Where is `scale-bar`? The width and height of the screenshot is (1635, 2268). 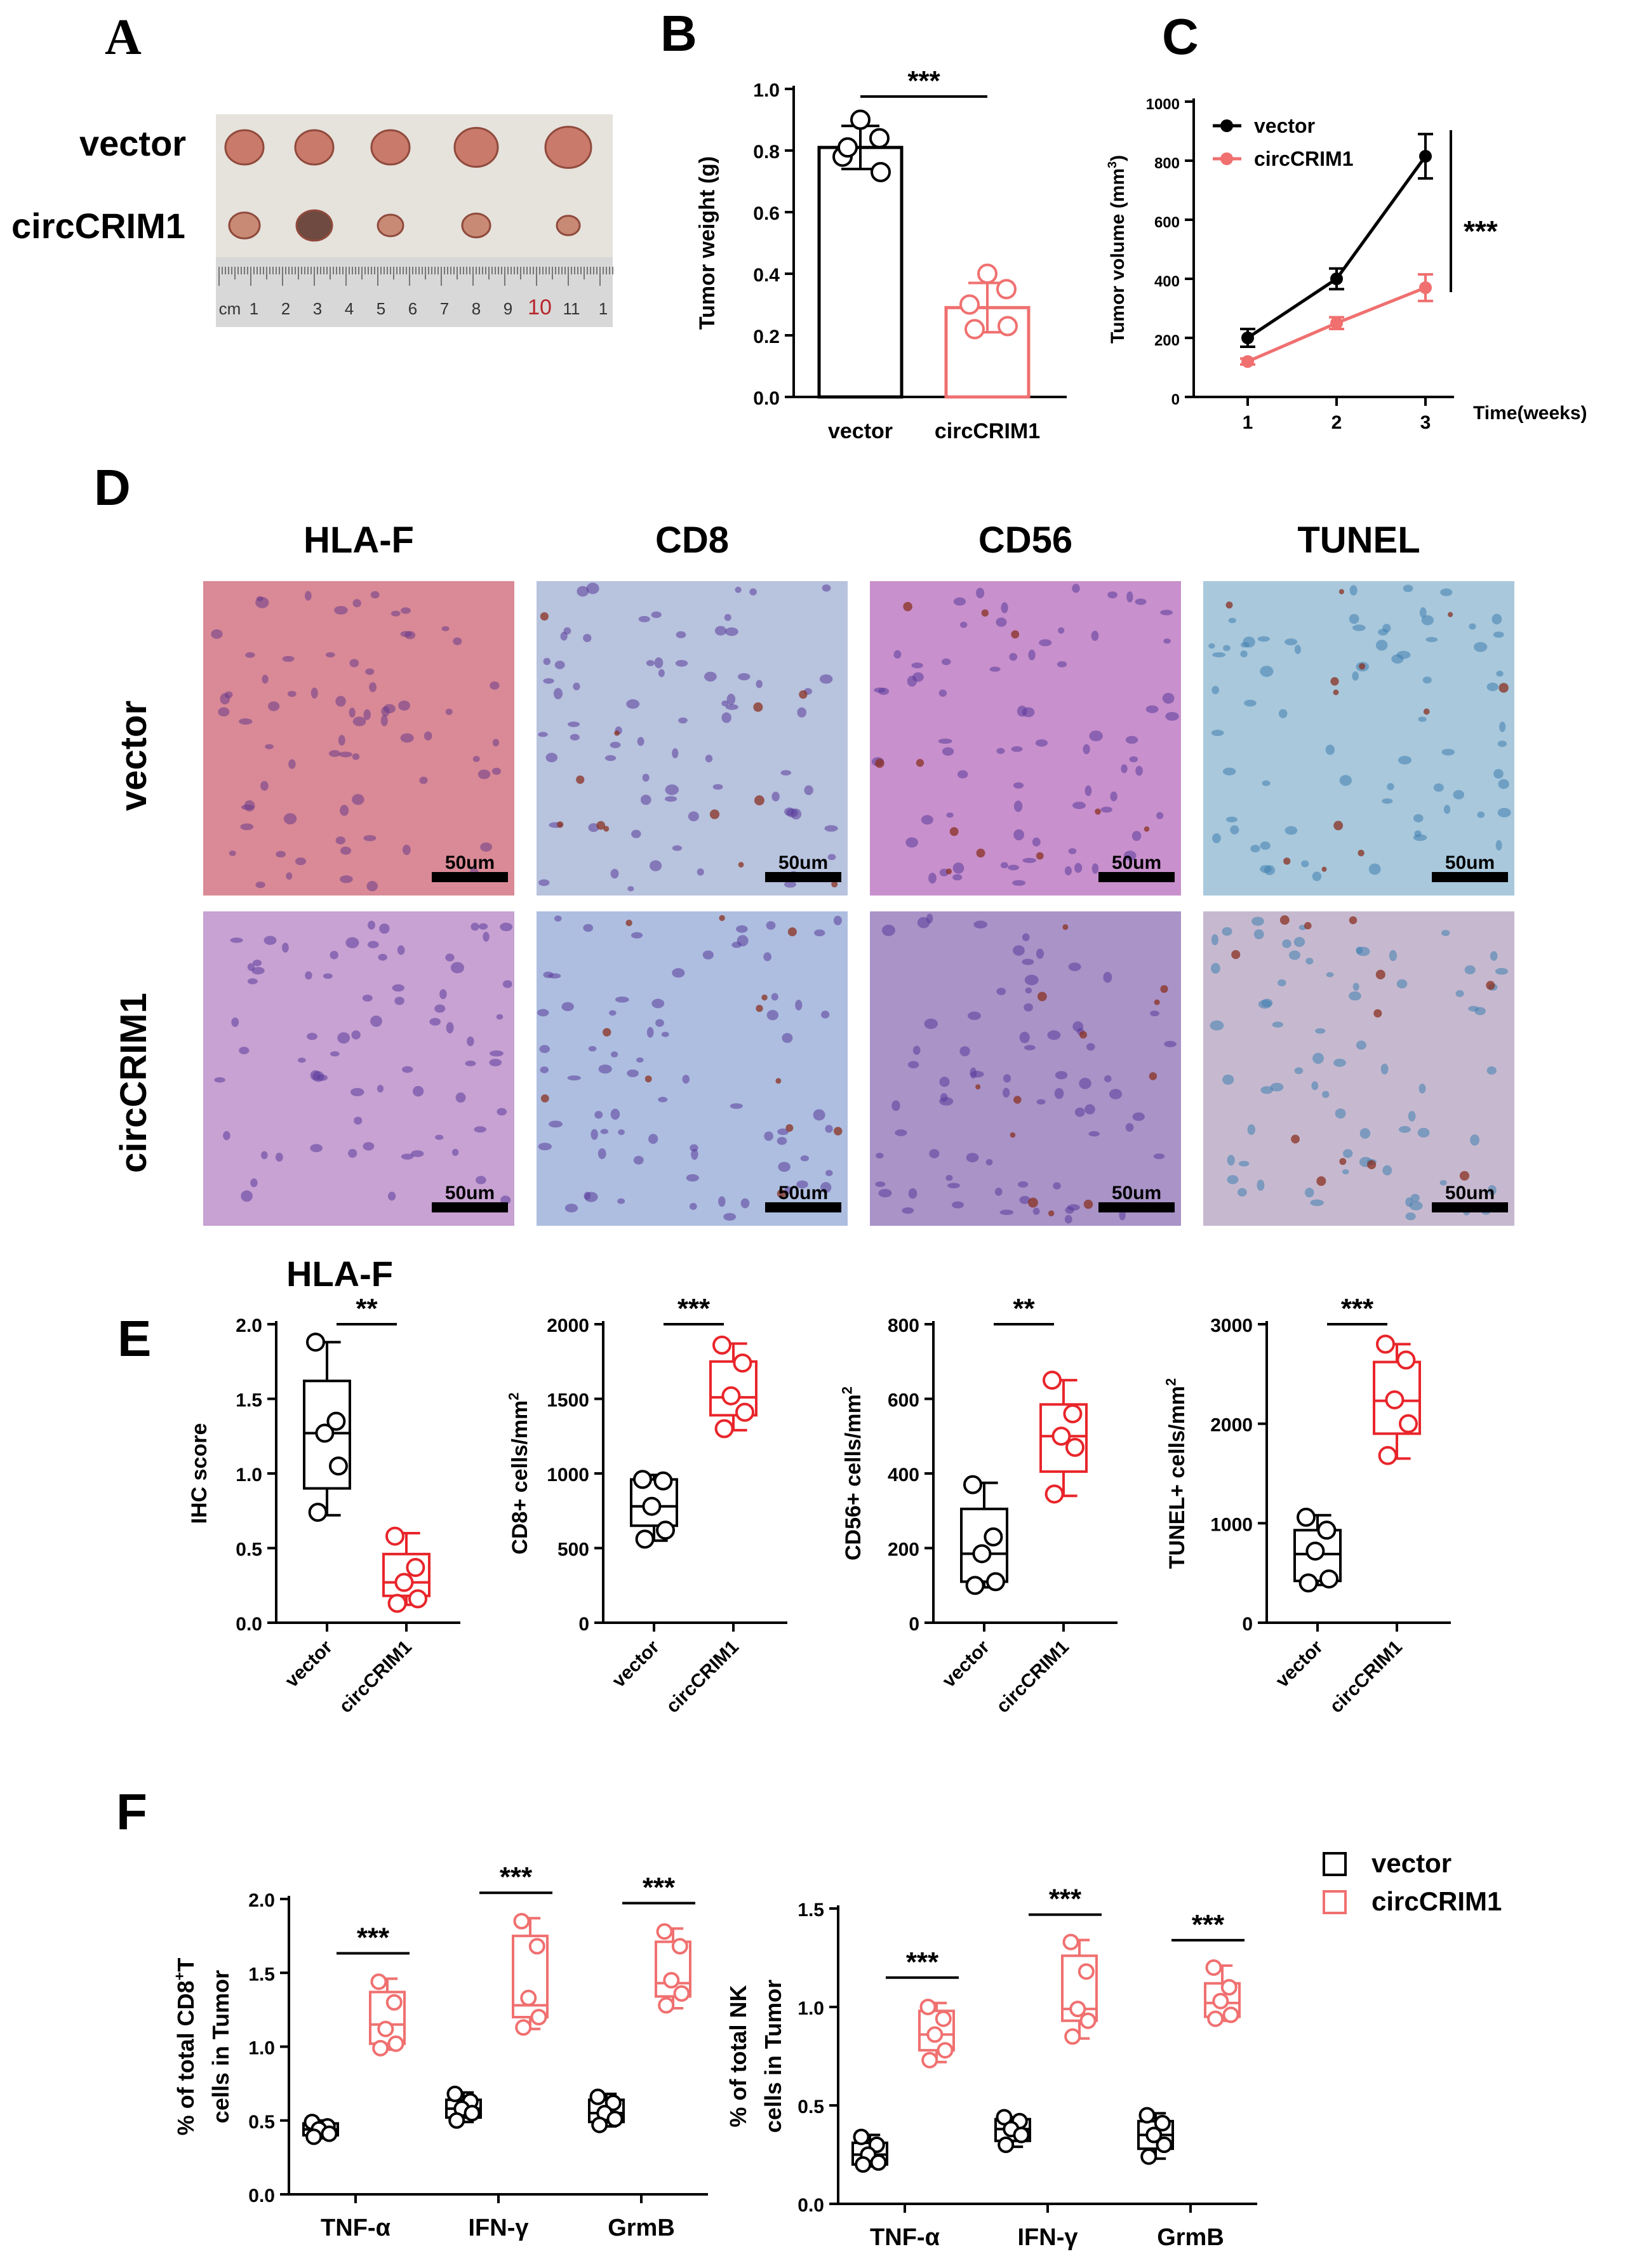 scale-bar is located at coordinates (803, 1207).